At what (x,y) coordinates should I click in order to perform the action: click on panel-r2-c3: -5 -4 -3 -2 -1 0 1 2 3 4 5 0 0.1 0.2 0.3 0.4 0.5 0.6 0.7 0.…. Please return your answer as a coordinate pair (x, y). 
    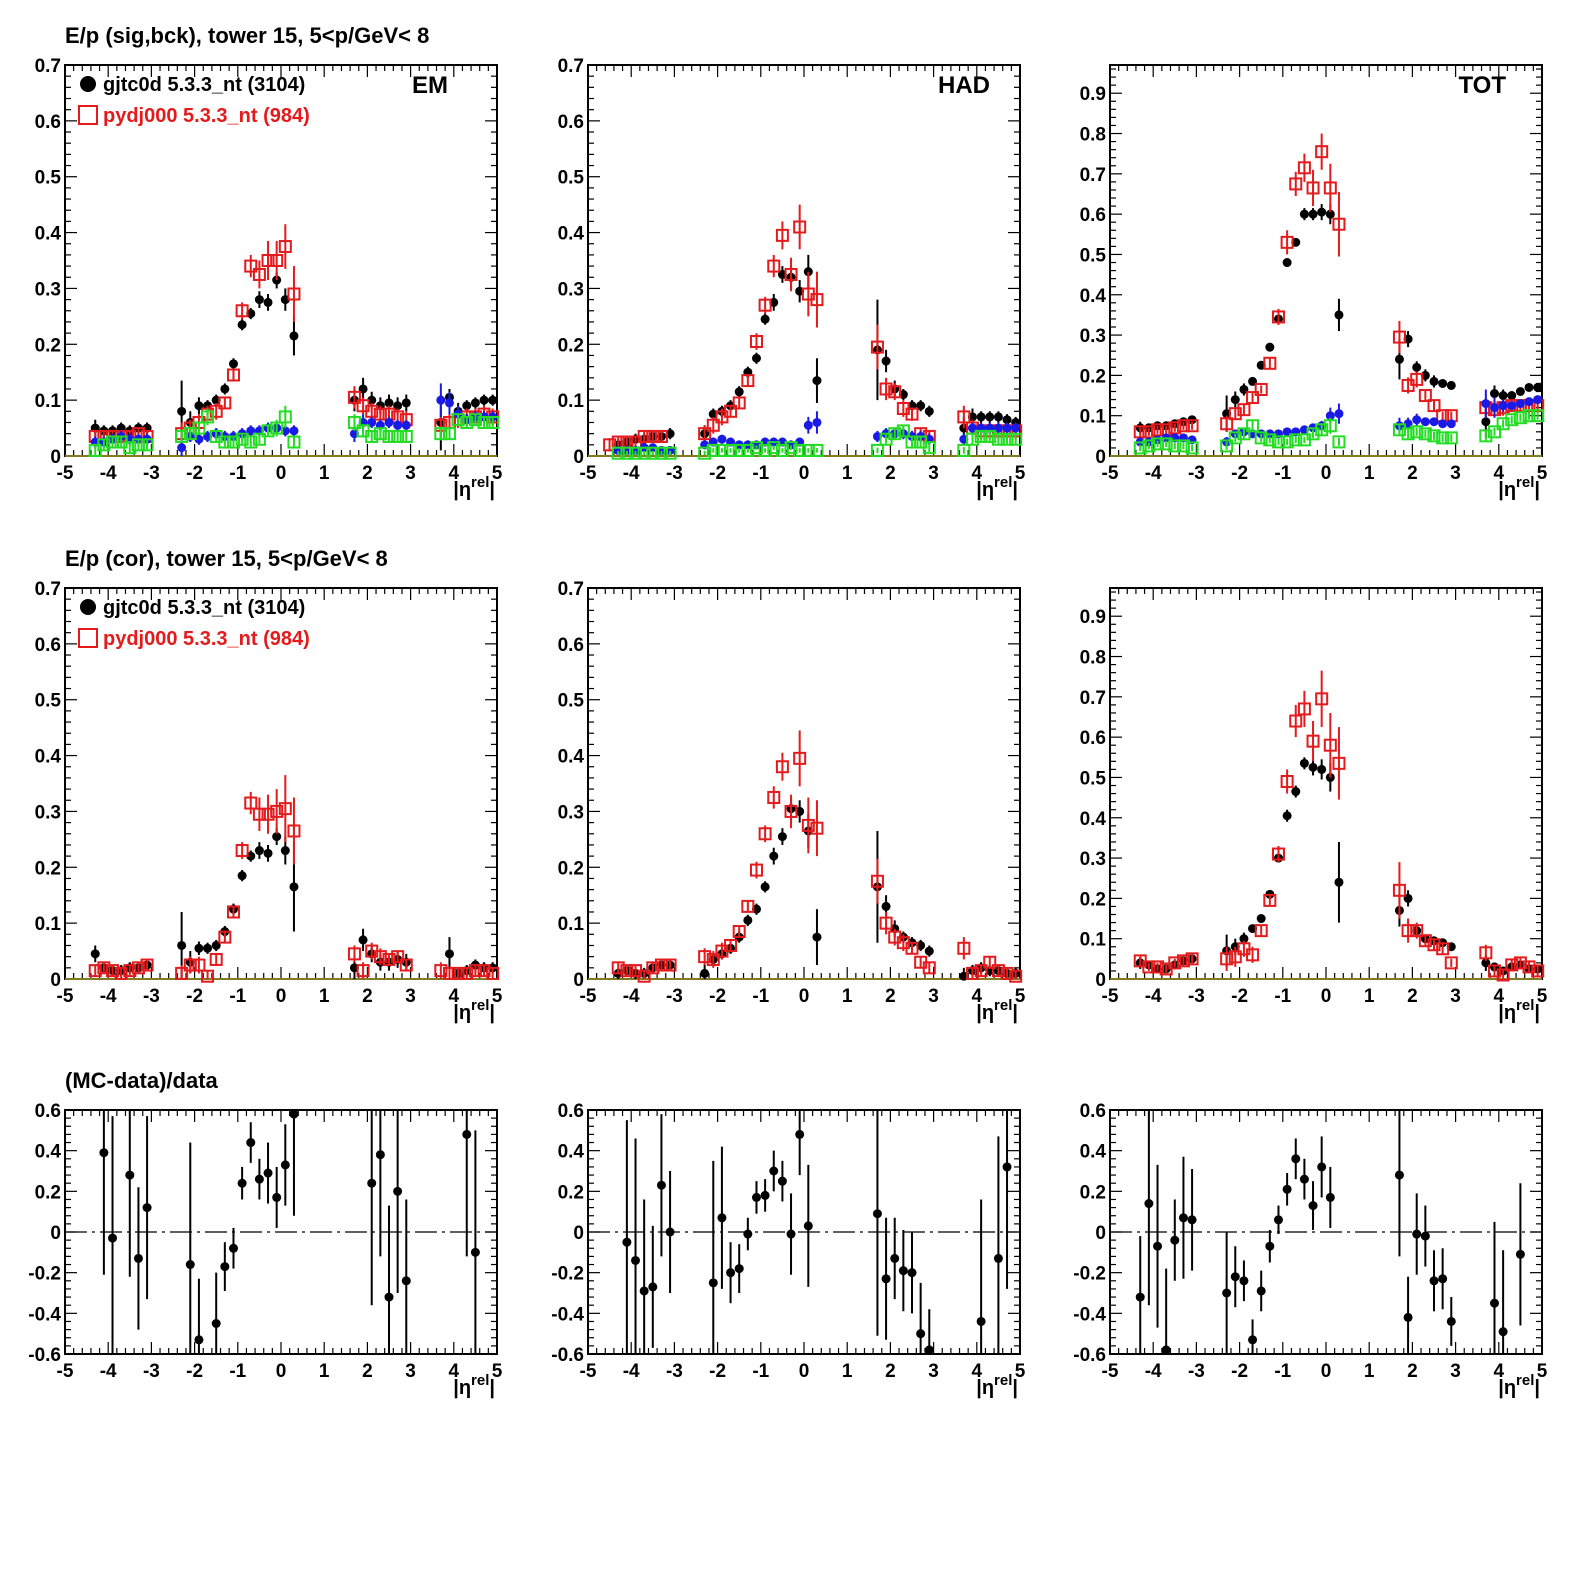
    Looking at the image, I should click on (1314, 805).